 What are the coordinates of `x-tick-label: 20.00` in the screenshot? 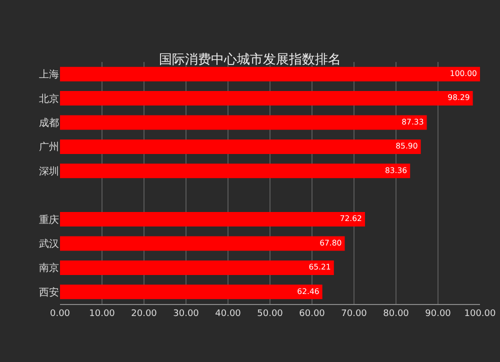 It's located at (144, 313).